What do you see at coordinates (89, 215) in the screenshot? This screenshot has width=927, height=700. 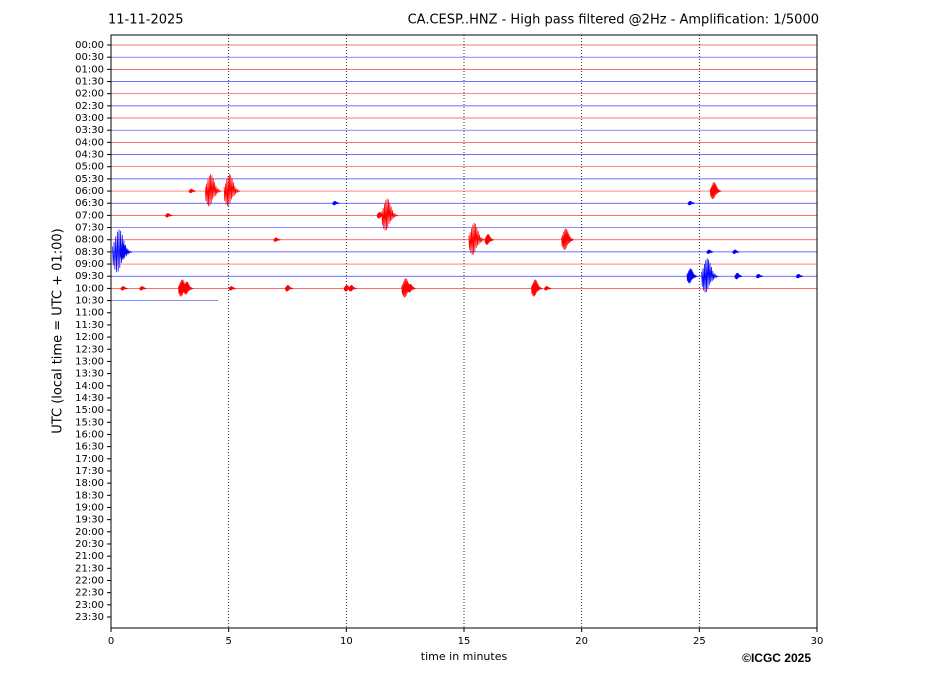 I see `y-tick-label: 07:00` at bounding box center [89, 215].